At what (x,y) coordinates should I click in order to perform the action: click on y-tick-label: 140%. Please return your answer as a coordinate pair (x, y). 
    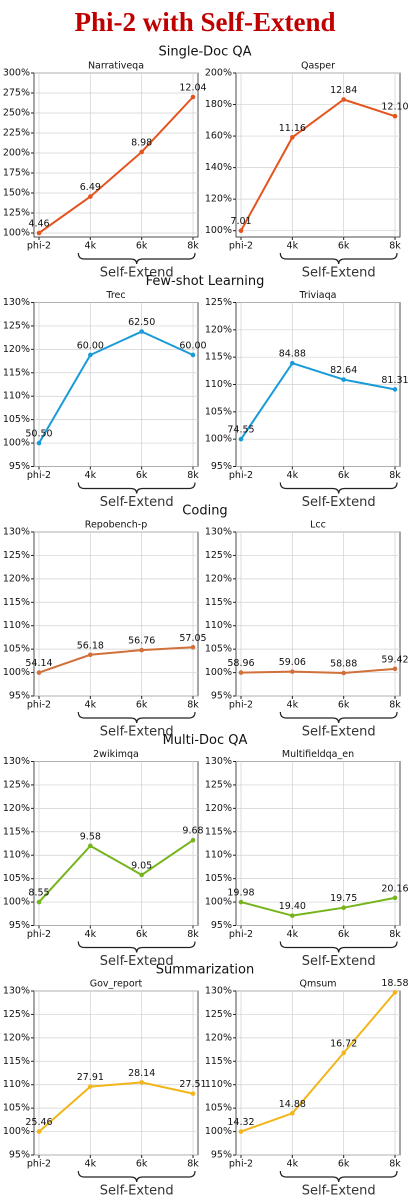
    Looking at the image, I should click on (218, 167).